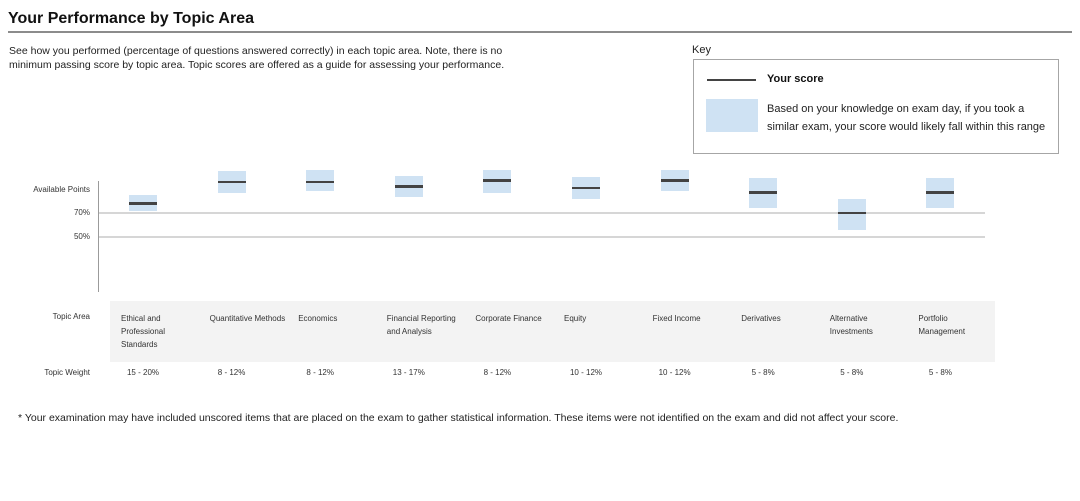  Describe the element at coordinates (542, 213) in the screenshot. I see `gridline-70-percent` at that location.